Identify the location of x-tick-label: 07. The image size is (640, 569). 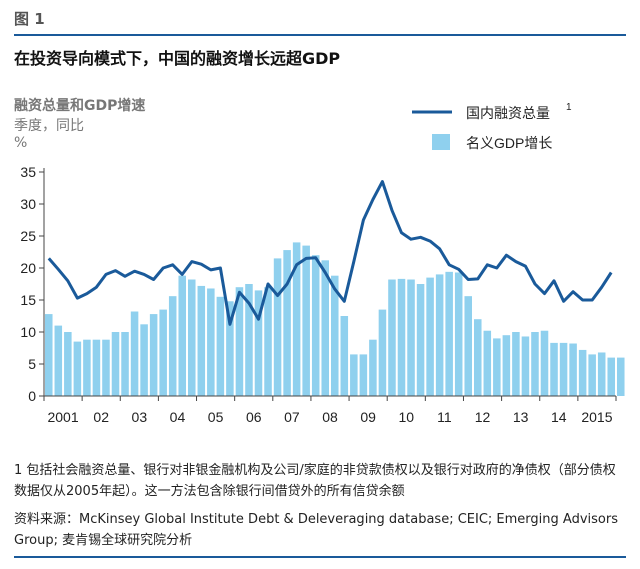
(292, 417).